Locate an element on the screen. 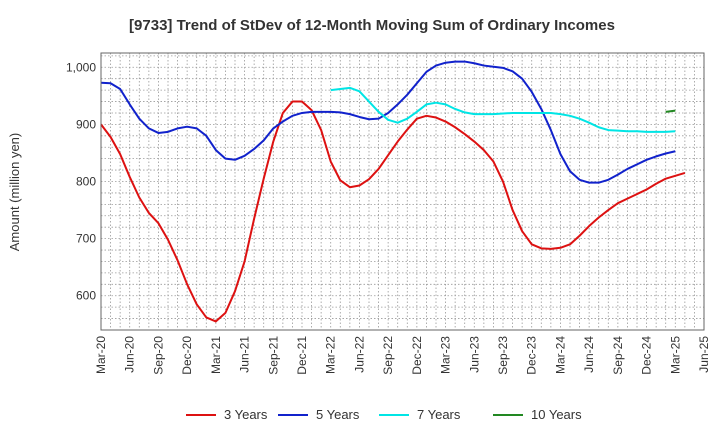 This screenshot has width=720, height=440. x-tick-label: Sep-20 is located at coordinates (158, 355).